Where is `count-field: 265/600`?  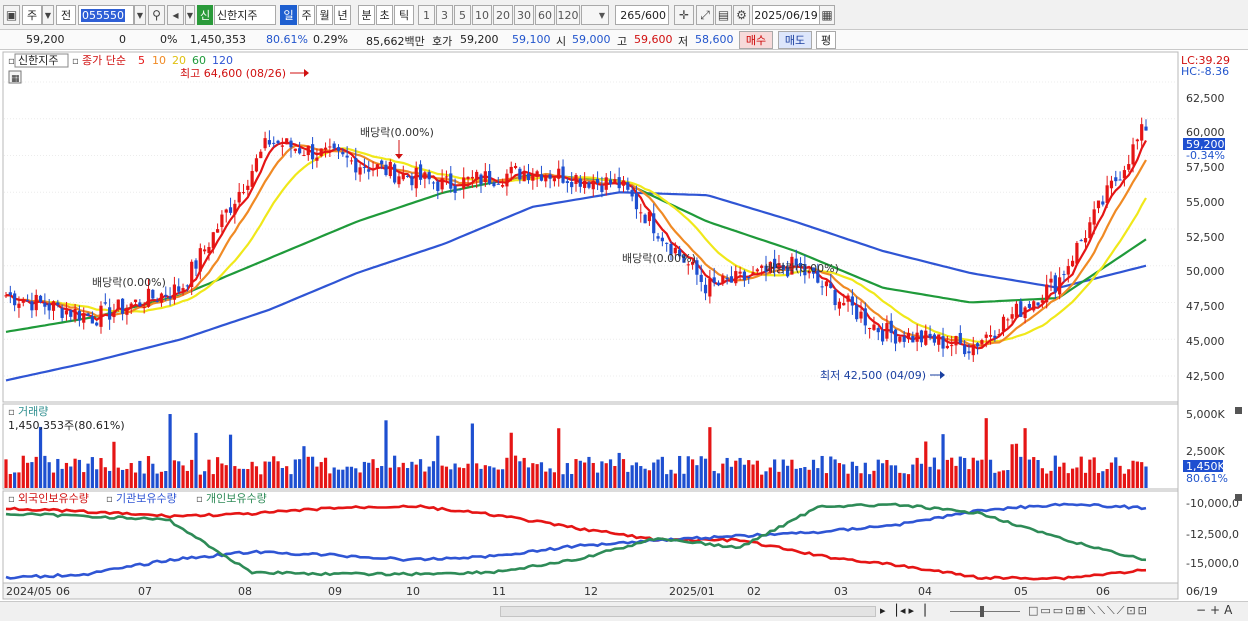
count-field: 265/600 is located at coordinates (642, 15).